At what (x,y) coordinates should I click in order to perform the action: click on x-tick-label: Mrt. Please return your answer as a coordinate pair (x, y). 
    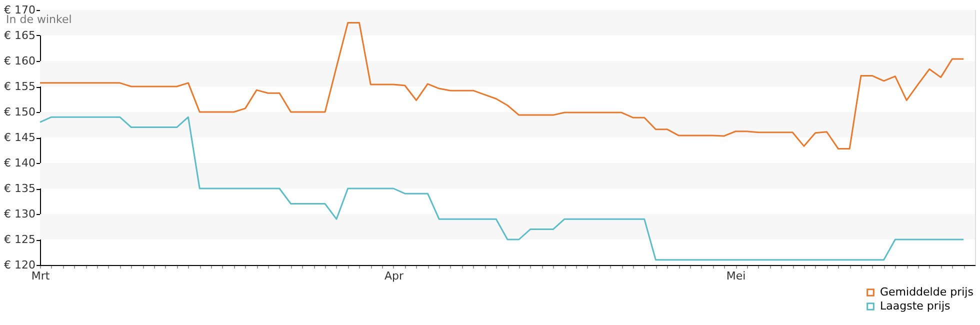
    Looking at the image, I should click on (40, 276).